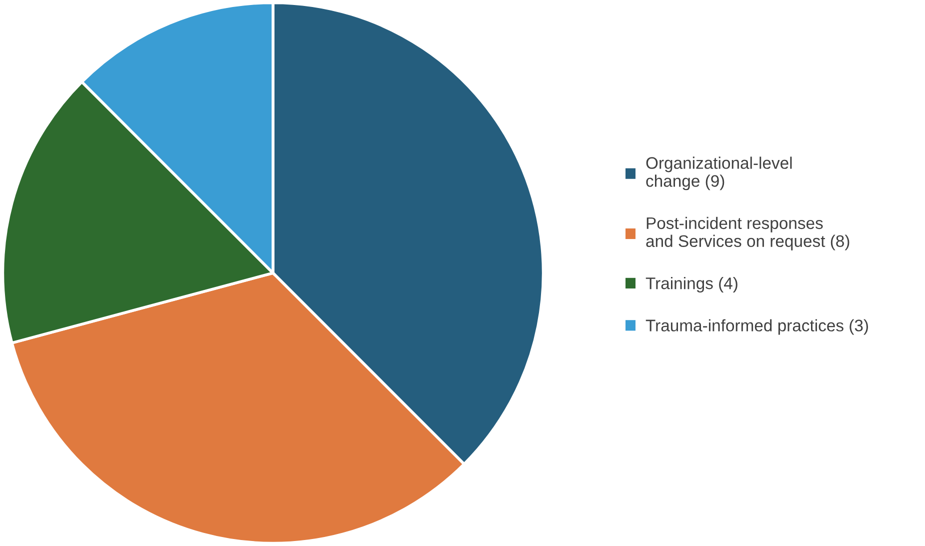 The height and width of the screenshot is (546, 925). What do you see at coordinates (748, 233) in the screenshot?
I see `legend-label: Post-incident responses and Services on request (8)` at bounding box center [748, 233].